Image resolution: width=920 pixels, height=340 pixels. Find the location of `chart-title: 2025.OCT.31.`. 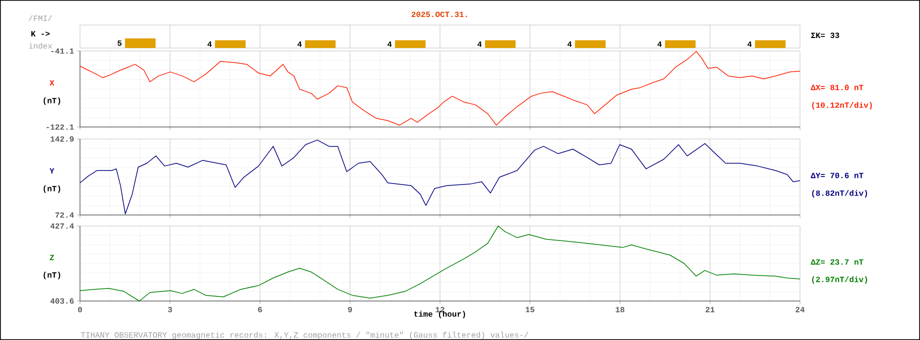

chart-title: 2025.OCT.31. is located at coordinates (439, 15).